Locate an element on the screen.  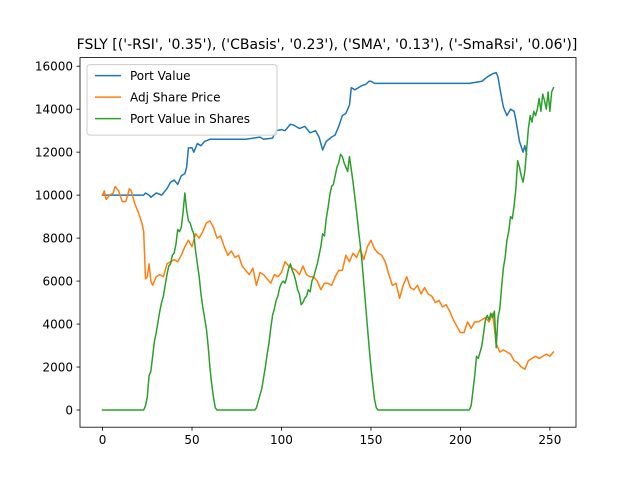
y-tick-label: 16000 is located at coordinates (54, 66).